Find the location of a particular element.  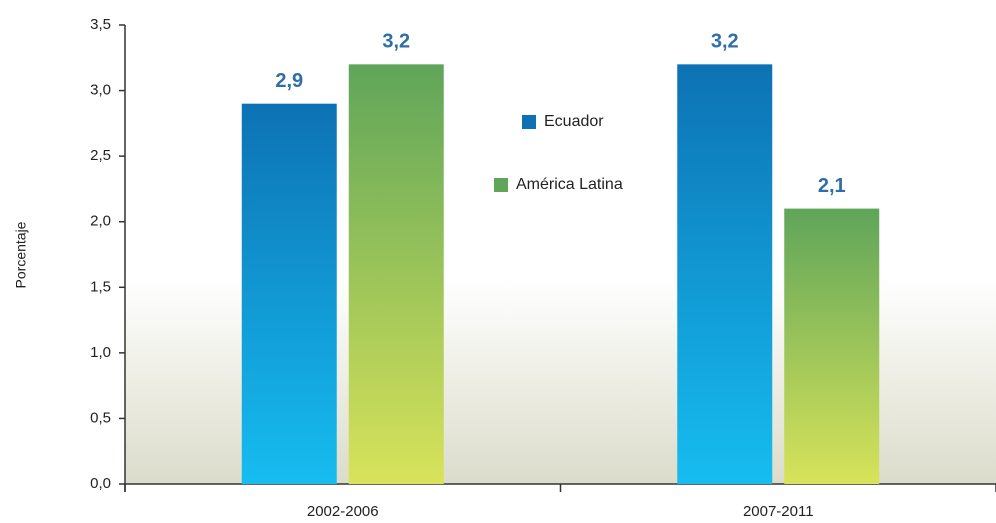

x-tick-label: 2007-2011 is located at coordinates (778, 511).